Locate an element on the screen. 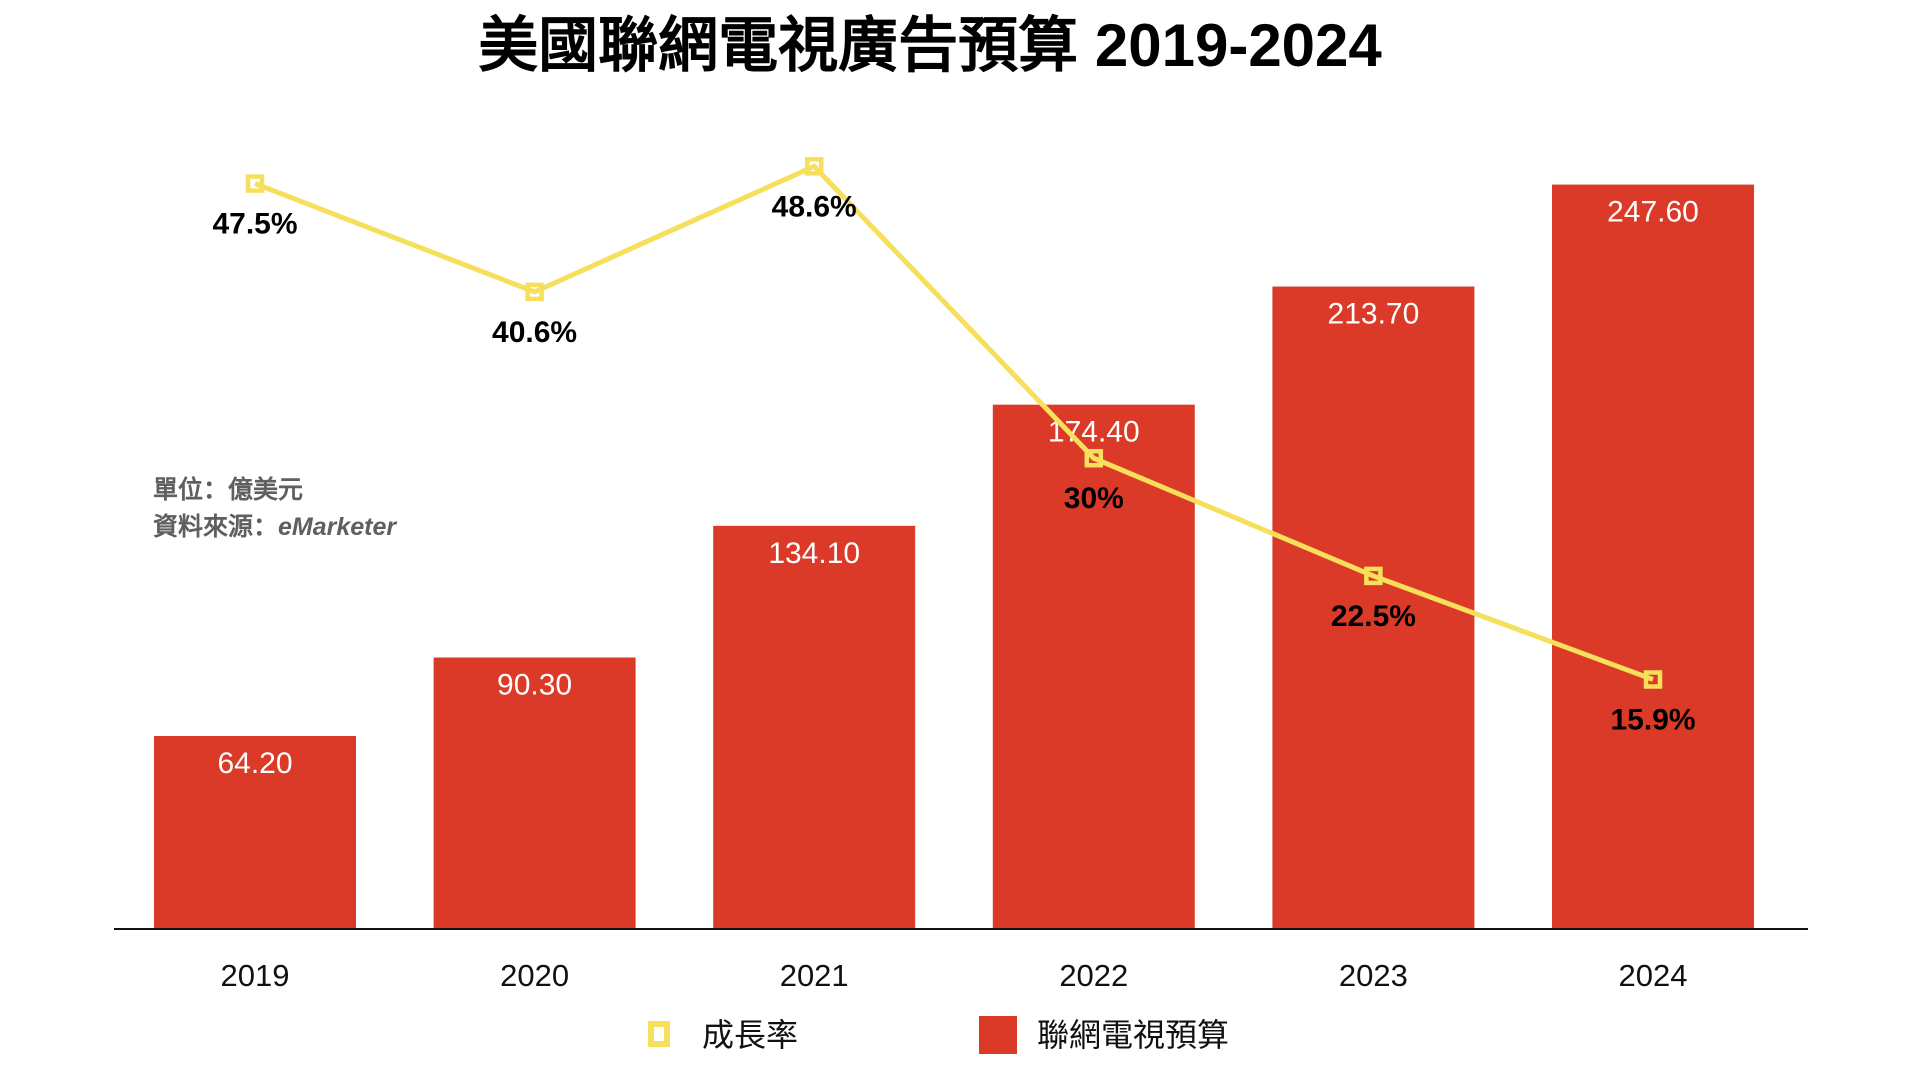 The height and width of the screenshot is (1080, 1920). x-tick-label-2022: 2022 is located at coordinates (1093, 975).